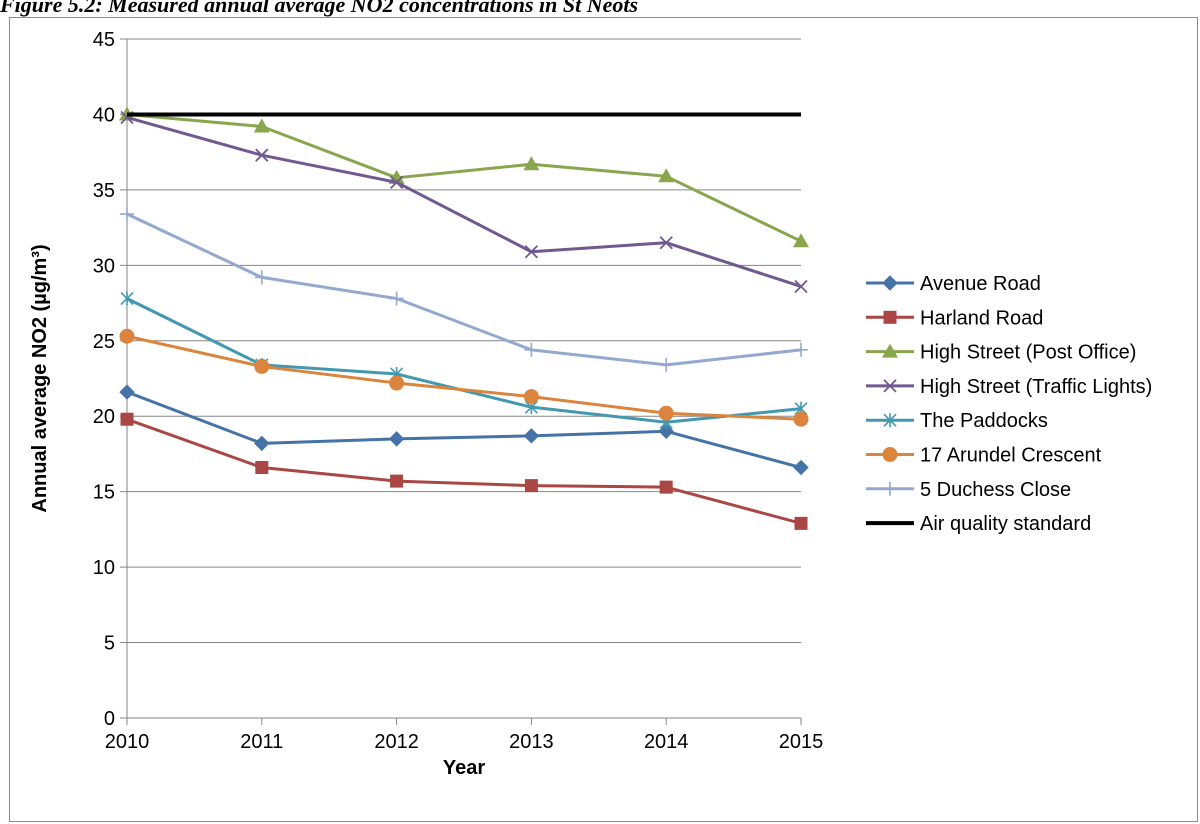  What do you see at coordinates (261, 742) in the screenshot?
I see `x-tick-label: 2011` at bounding box center [261, 742].